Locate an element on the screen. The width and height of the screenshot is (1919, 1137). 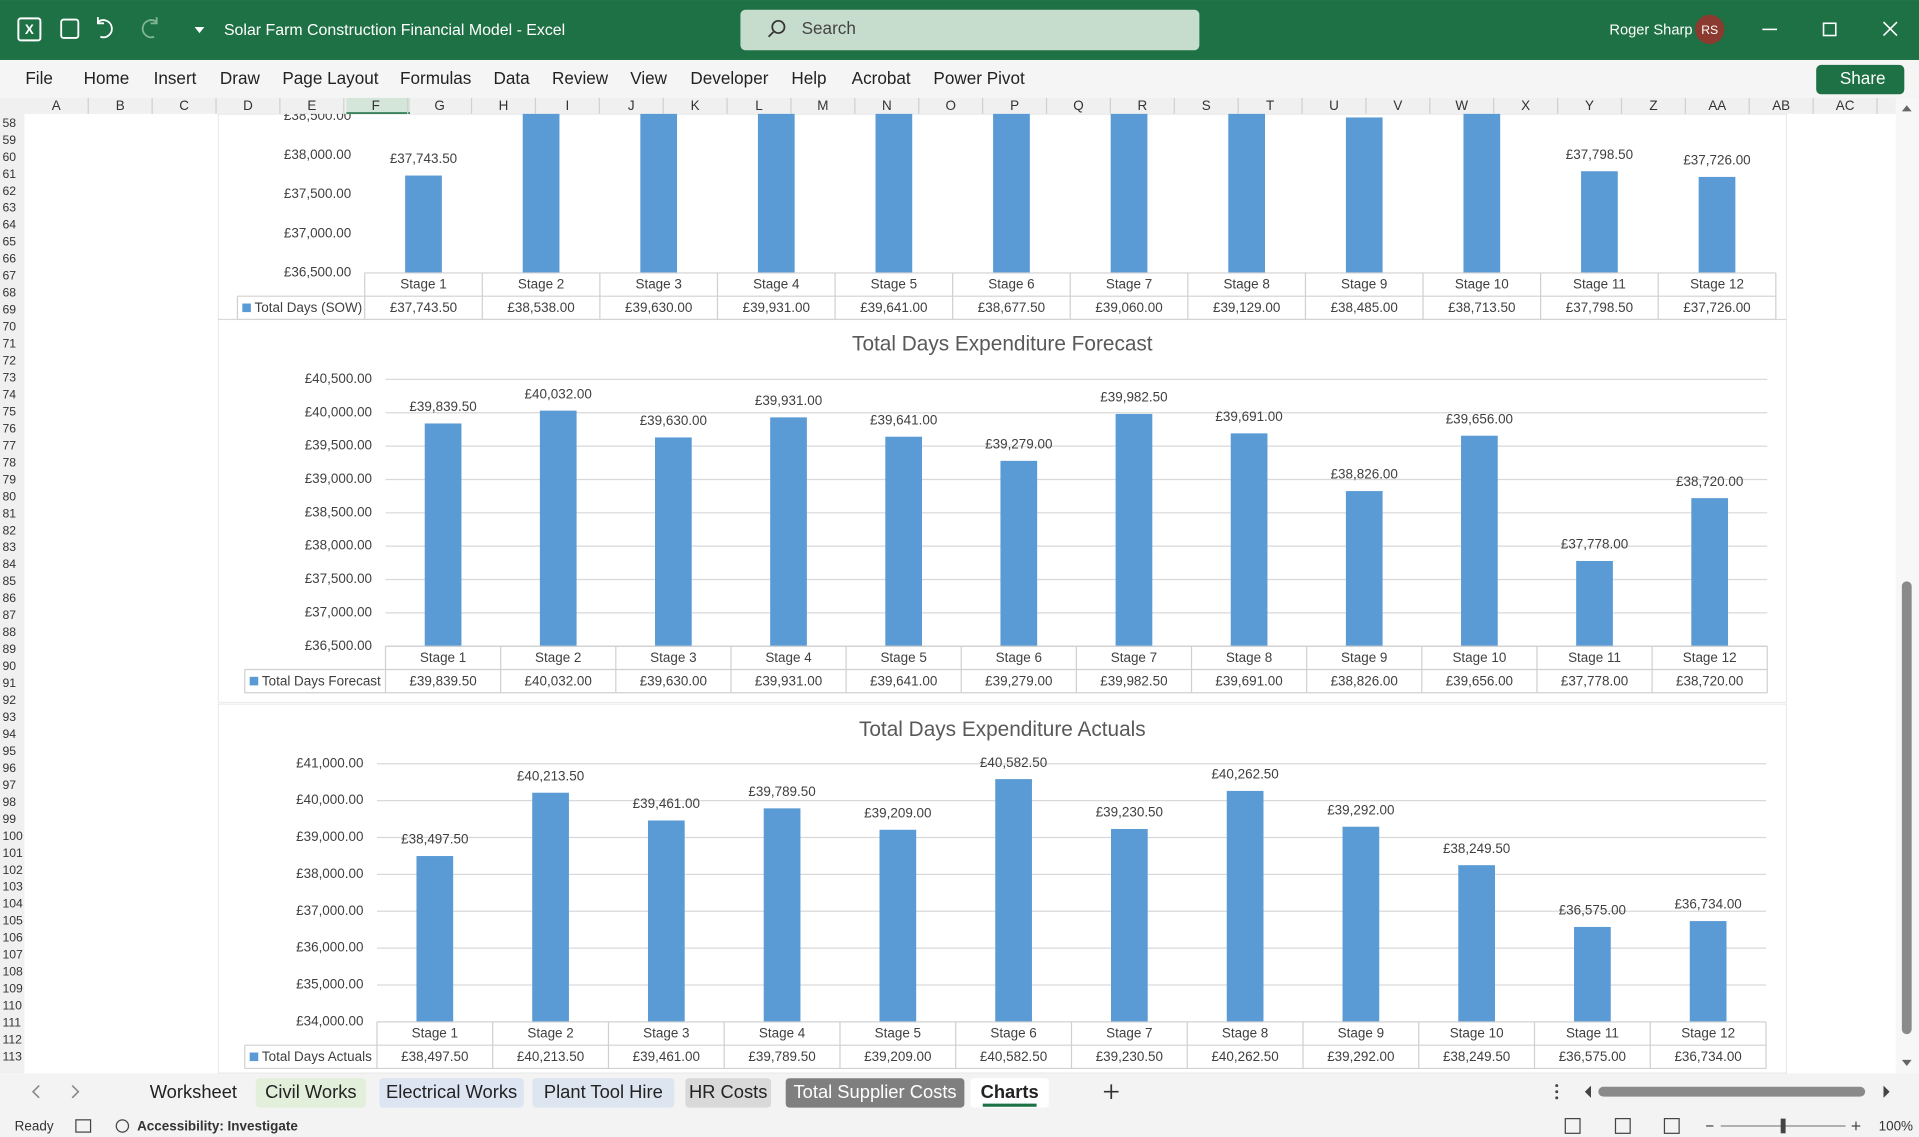
row-header: 60 is located at coordinates (9, 157).